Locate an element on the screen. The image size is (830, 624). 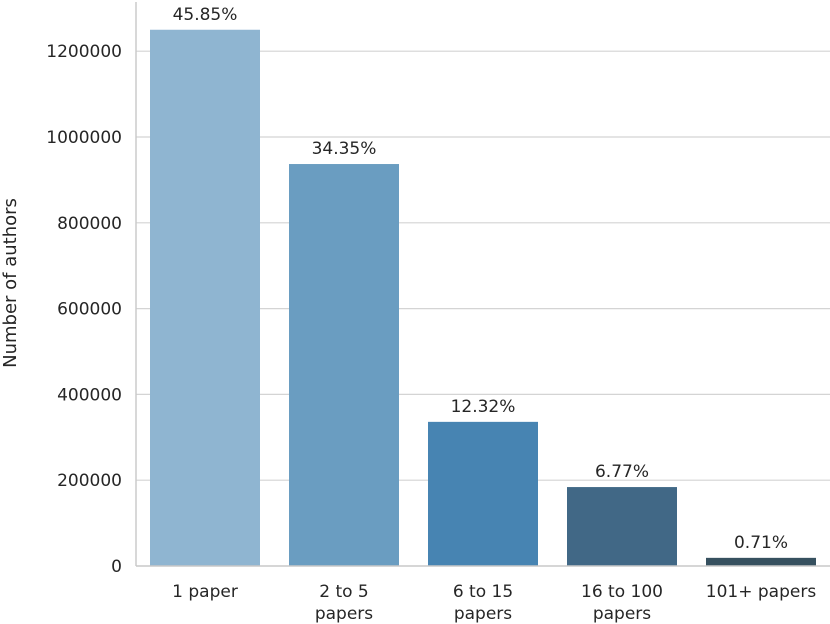
y-tick-label: 0 is located at coordinates (116, 567).